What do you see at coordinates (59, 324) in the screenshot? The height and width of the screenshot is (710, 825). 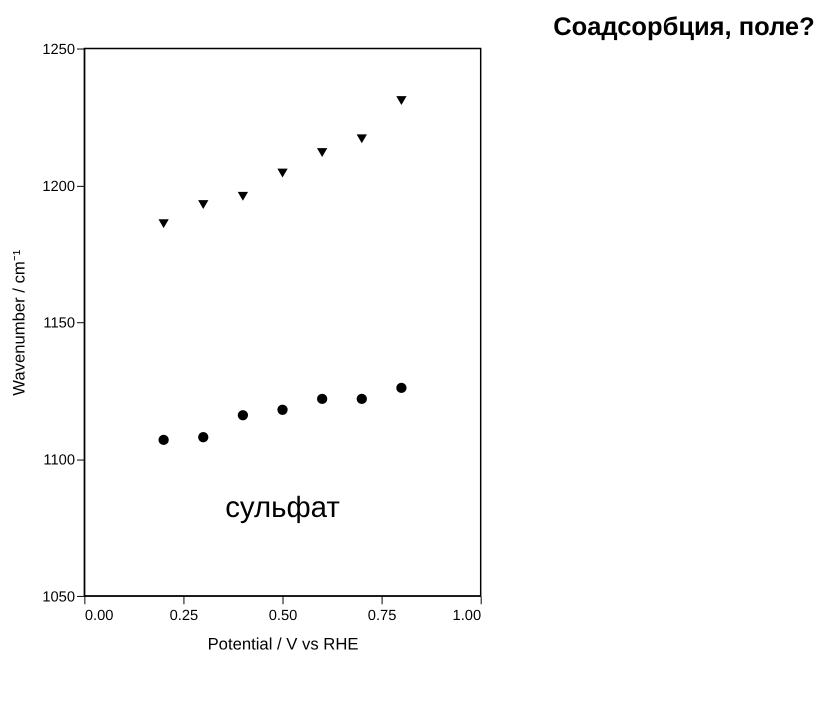 I see `y-tick-label: 1150` at bounding box center [59, 324].